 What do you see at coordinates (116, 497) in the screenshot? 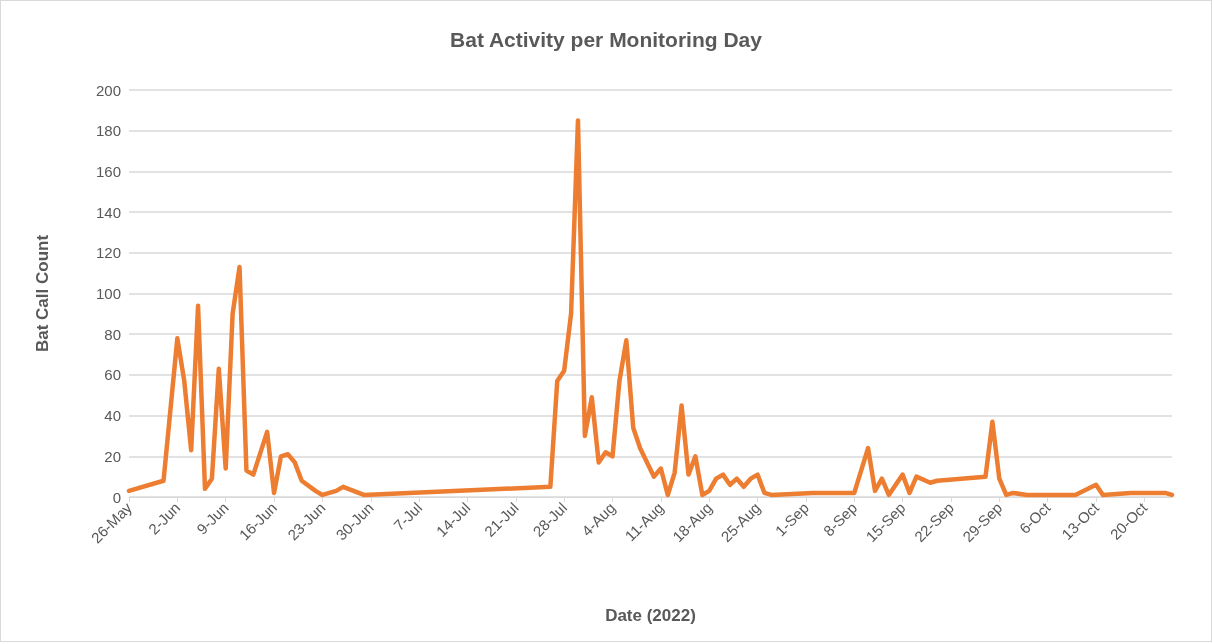
I see `y-tick-label: 0` at bounding box center [116, 497].